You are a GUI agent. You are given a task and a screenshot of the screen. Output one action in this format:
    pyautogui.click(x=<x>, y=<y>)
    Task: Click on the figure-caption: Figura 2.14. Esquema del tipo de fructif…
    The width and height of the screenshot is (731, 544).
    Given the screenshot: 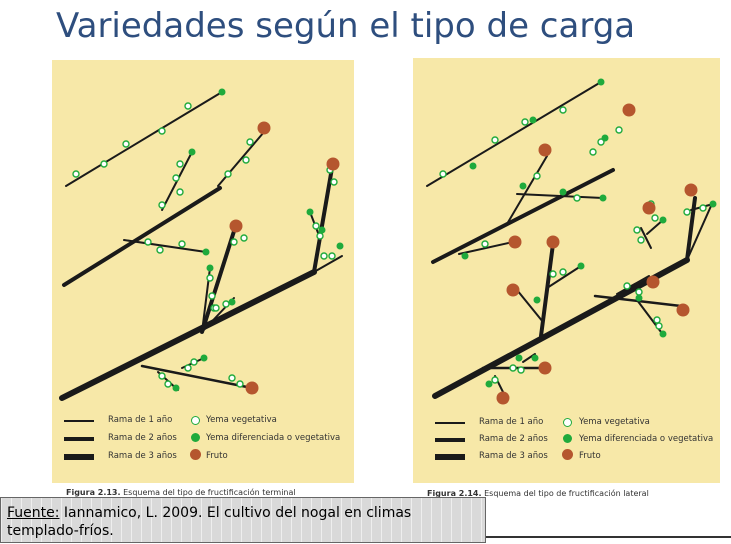 What is the action you would take?
    pyautogui.click(x=538, y=493)
    